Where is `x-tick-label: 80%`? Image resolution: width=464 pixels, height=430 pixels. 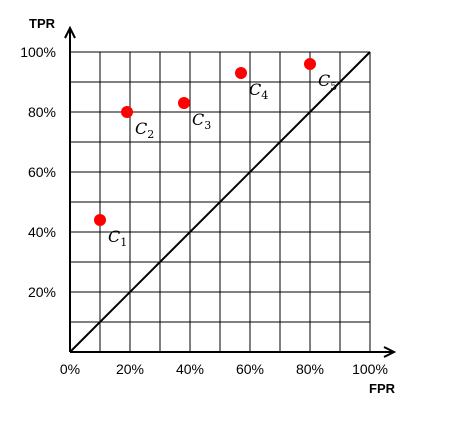
x-tick-label: 80% is located at coordinates (310, 369).